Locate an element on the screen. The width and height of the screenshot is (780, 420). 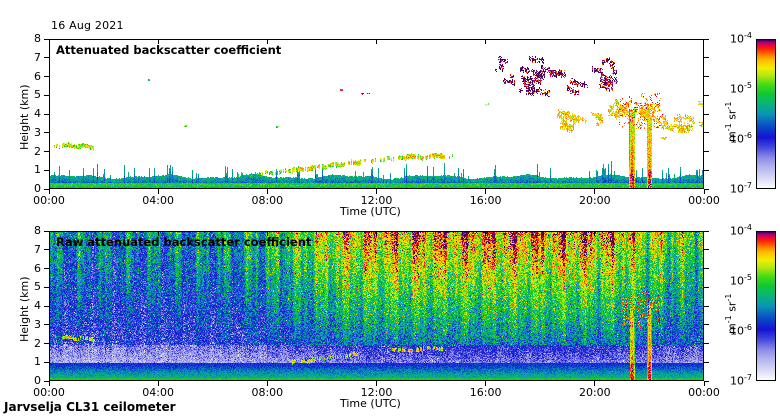
panel-title-raw-attenuated-backscatter: Raw attenuated backscatter coefficient is located at coordinates (184, 242).